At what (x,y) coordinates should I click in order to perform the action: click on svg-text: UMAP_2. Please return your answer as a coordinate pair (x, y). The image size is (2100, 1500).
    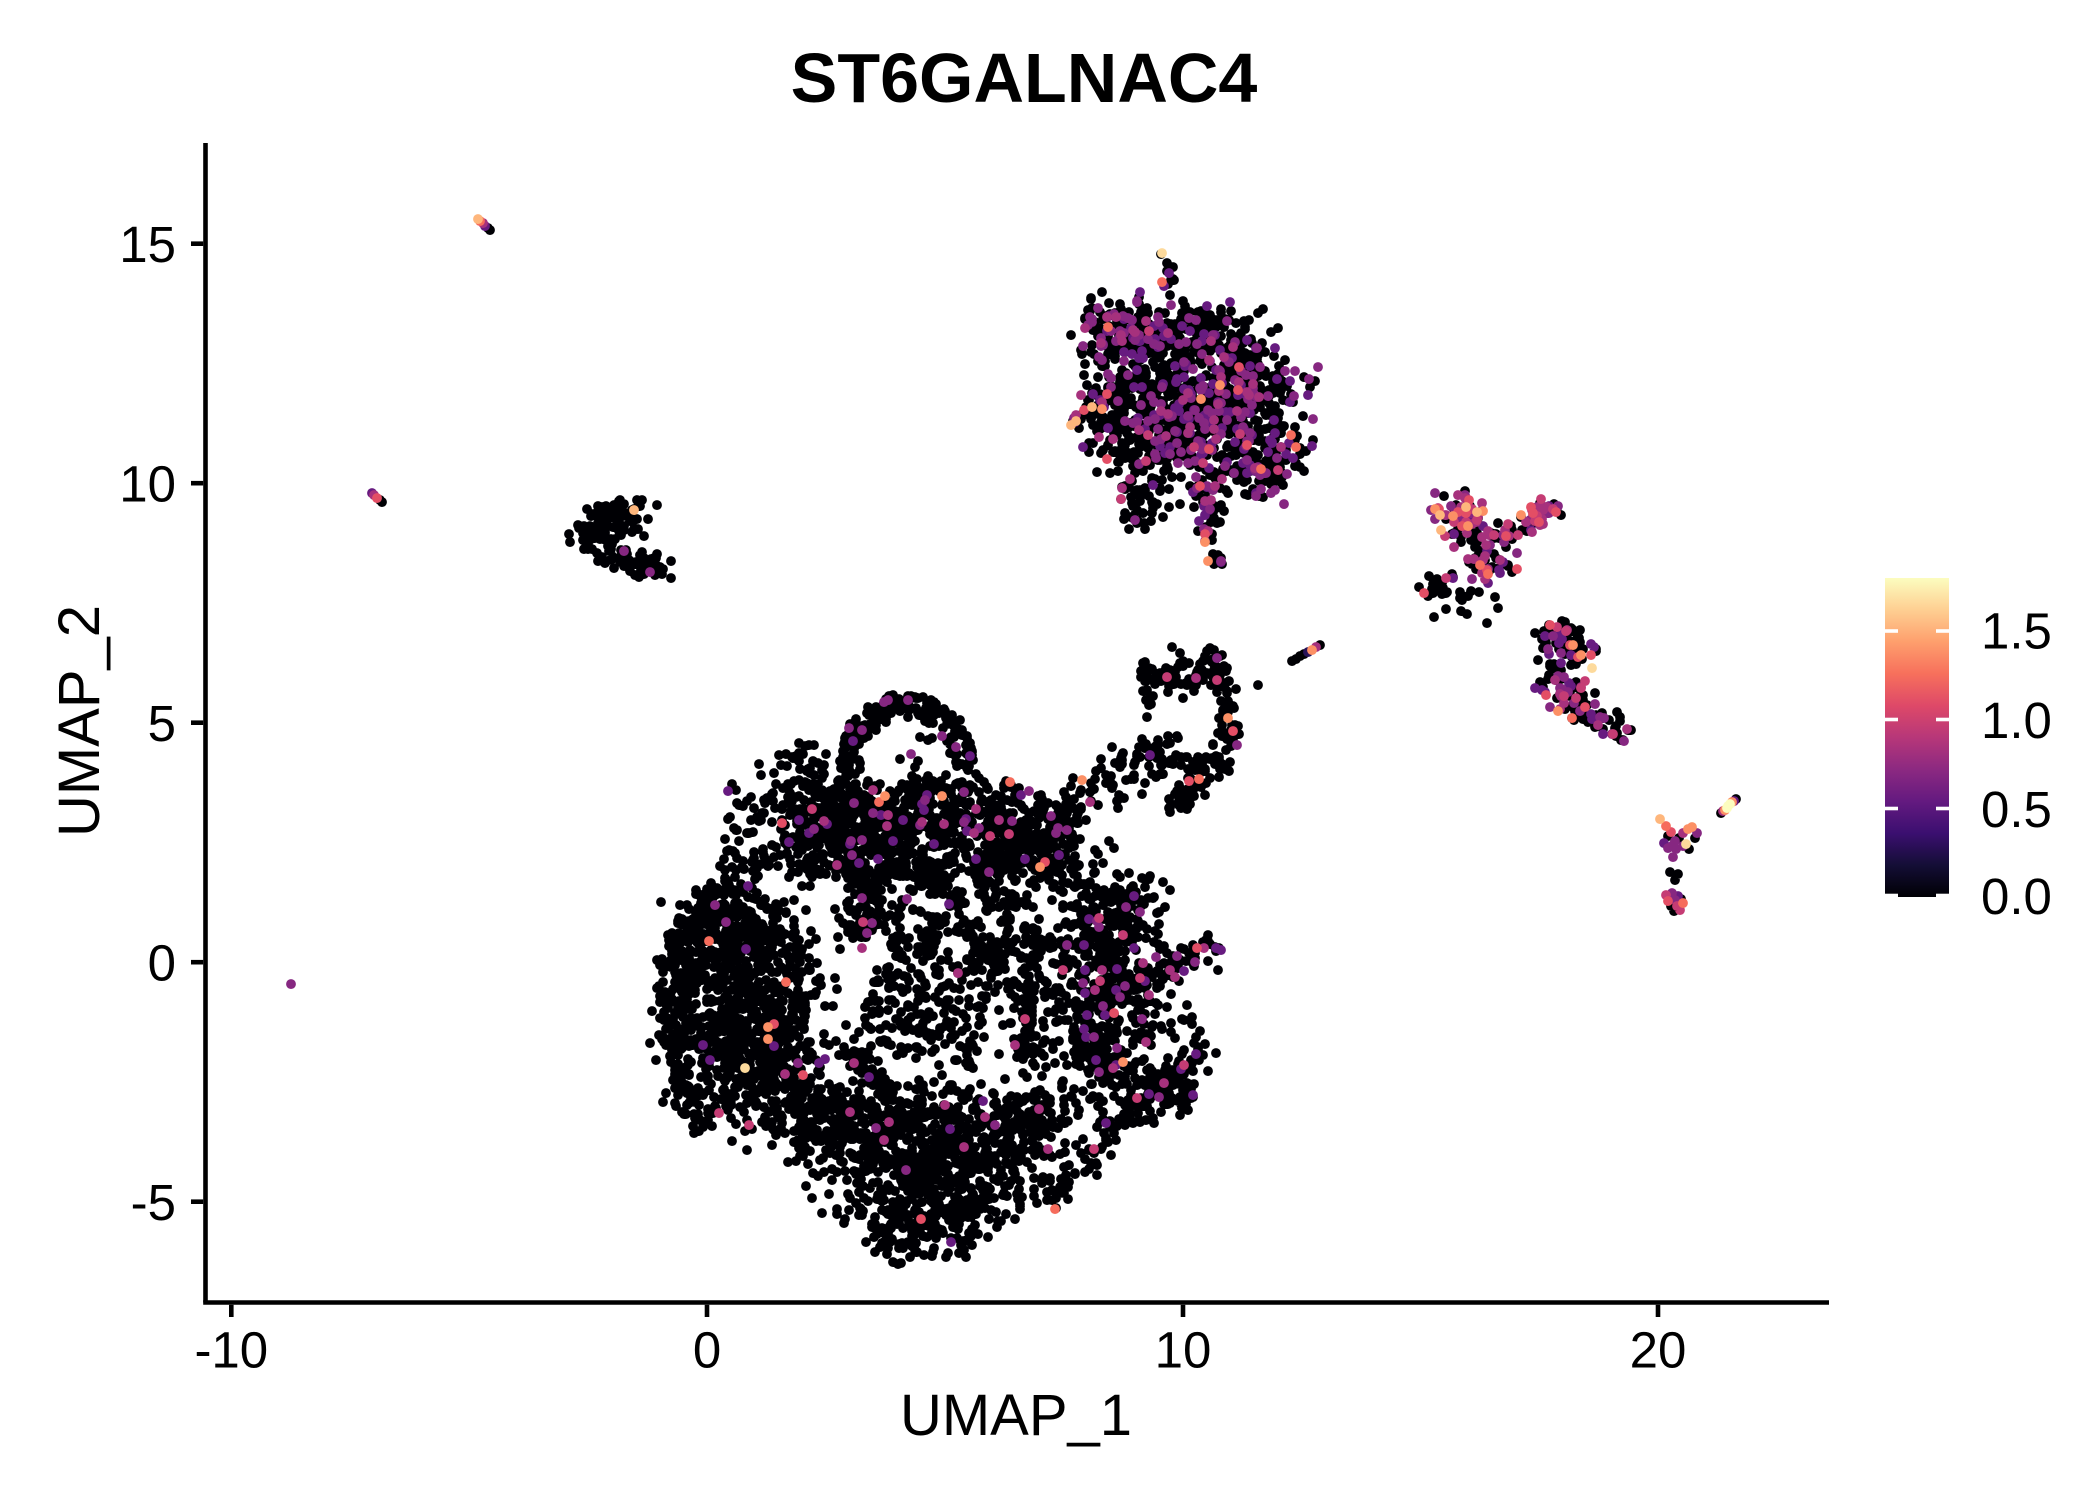
    Looking at the image, I should click on (79, 721).